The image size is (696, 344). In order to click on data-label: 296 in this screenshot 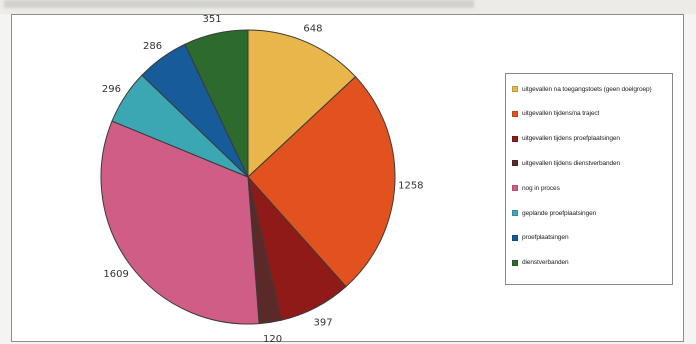, I will do `click(111, 89)`.